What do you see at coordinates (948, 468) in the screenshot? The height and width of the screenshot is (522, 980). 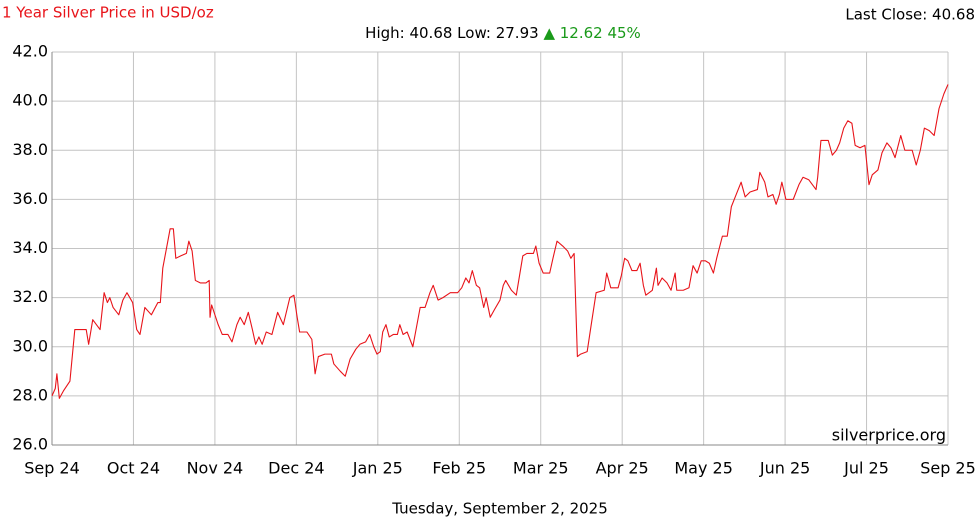 I see `x-tick-label: Sep 25` at bounding box center [948, 468].